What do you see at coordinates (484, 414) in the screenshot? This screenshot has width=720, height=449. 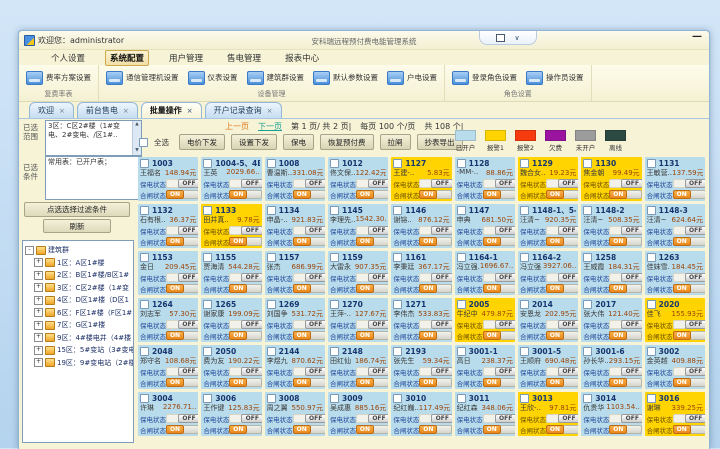 I see `meter-card: 3011 纪红森 348.06元 保电状态 OFF` at bounding box center [484, 414].